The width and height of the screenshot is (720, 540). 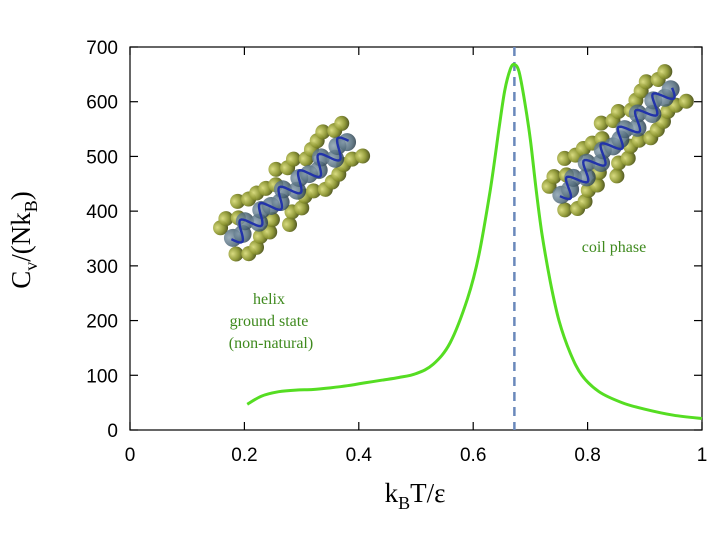 I want to click on y-tick-label: 500, so click(x=102, y=157).